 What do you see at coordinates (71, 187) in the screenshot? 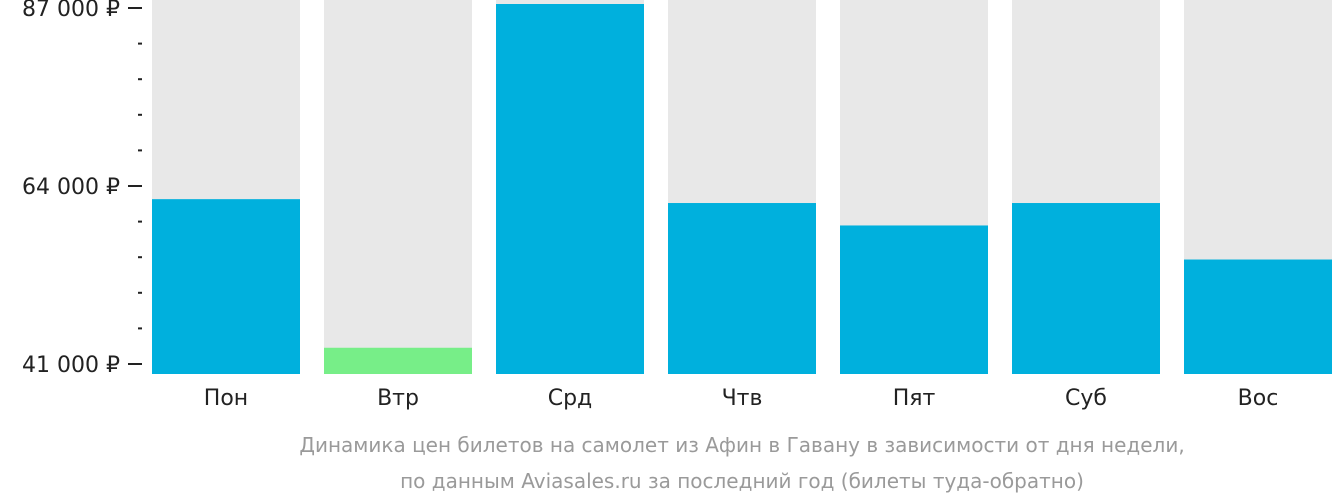
I see `y-tick-label-1: 64 000 ₽` at bounding box center [71, 187].